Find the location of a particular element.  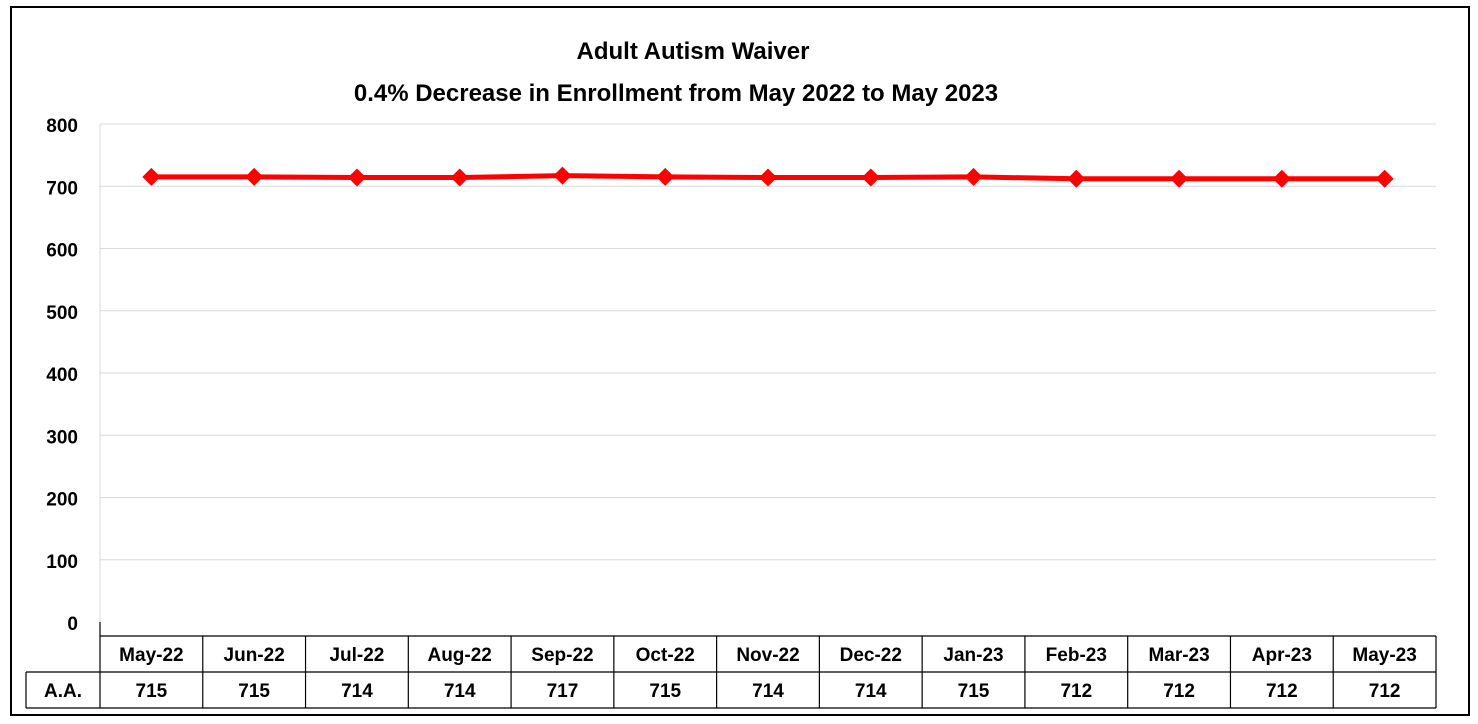

y-tick-label: 400 is located at coordinates (62, 375).